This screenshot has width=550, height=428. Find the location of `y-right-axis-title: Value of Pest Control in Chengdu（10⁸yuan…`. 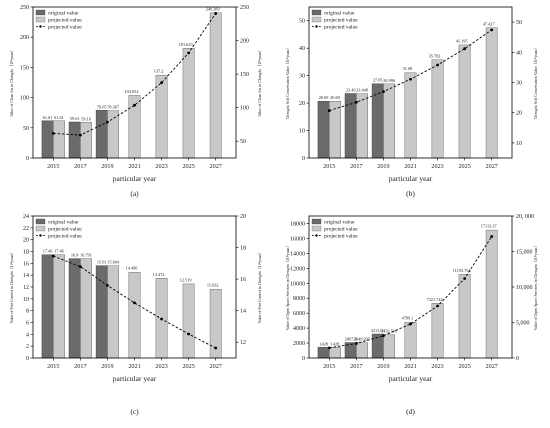

y-right-axis-title: Value of Pest Control in Chengdu（10⁸yuan… is located at coordinates (259, 286).